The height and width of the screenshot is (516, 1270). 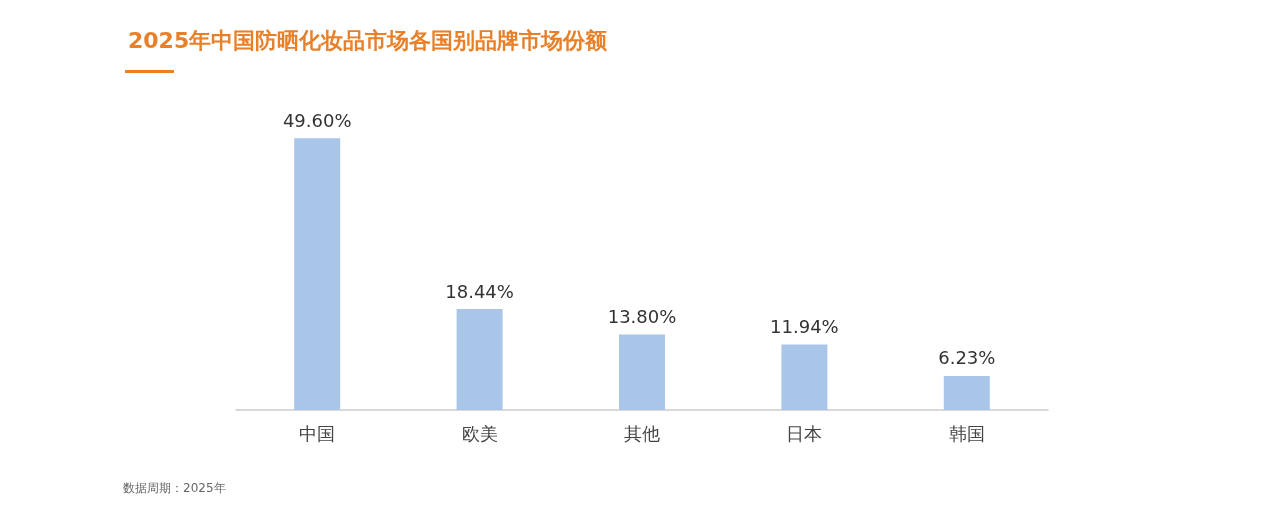 What do you see at coordinates (804, 327) in the screenshot?
I see `data-label: 11.94%` at bounding box center [804, 327].